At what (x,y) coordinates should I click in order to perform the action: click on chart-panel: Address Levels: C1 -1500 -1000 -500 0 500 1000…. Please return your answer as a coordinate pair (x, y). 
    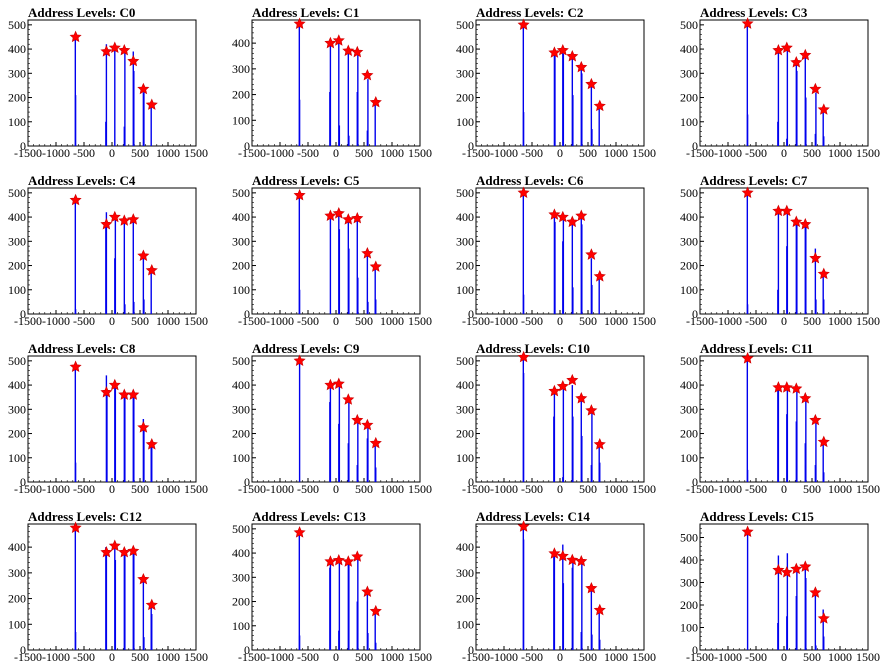
    Looking at the image, I should click on (336, 84).